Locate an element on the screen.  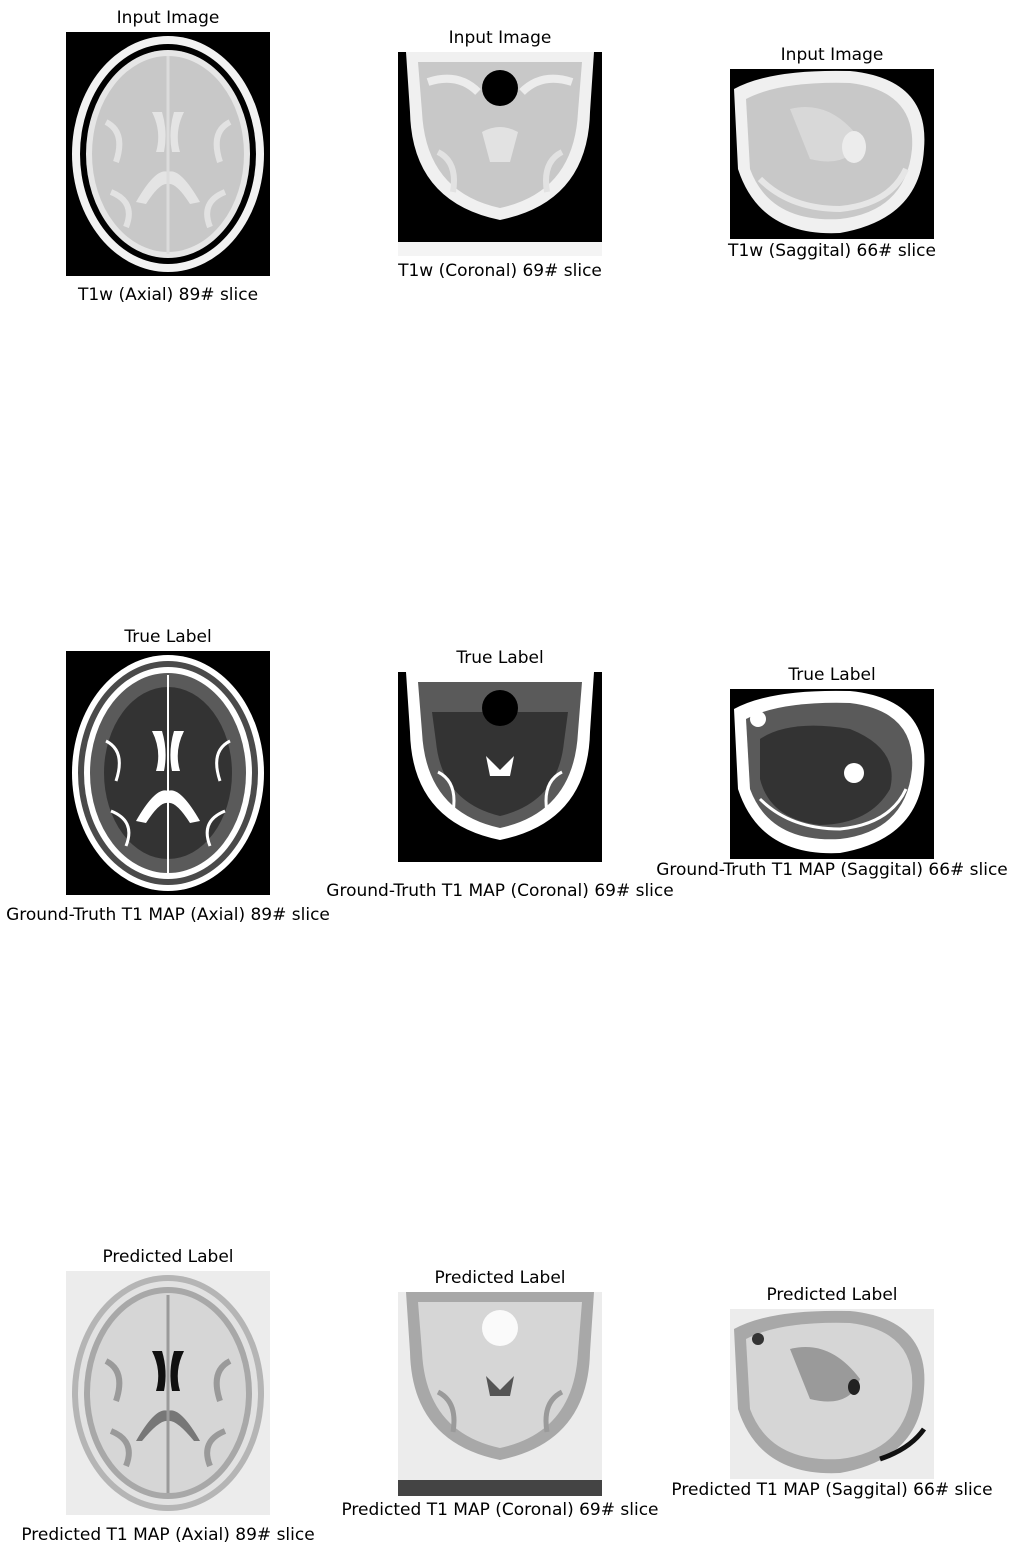
panel-title-input-axial: Input Image is located at coordinates (168, 18).